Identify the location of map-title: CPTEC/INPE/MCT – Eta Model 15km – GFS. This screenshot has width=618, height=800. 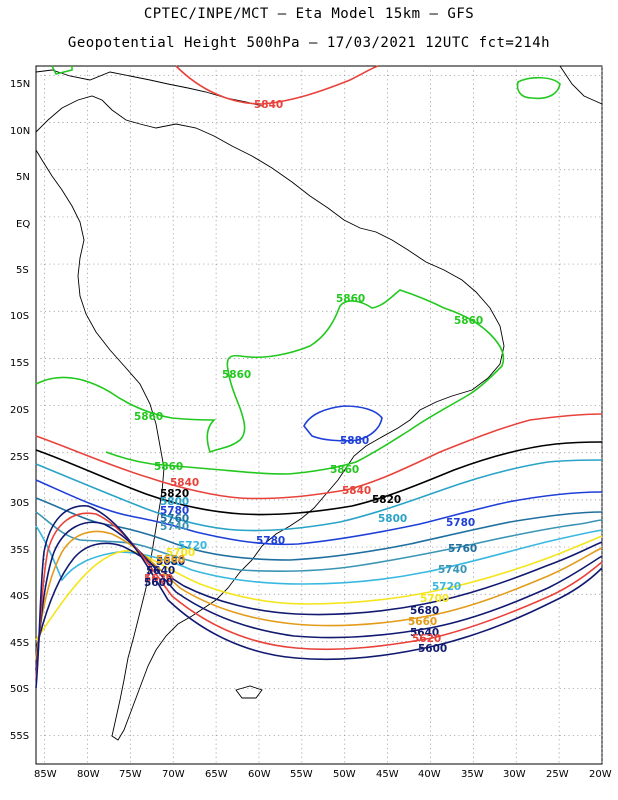
(309, 14).